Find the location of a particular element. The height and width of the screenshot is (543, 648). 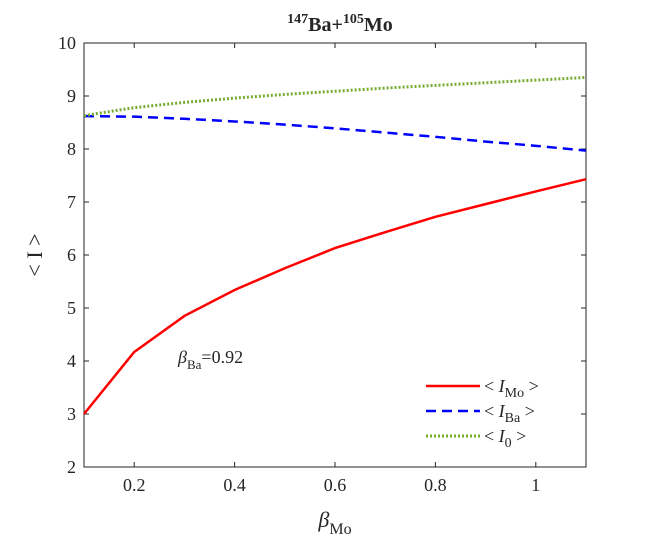

chart-title: 147Ba+105Mo is located at coordinates (340, 24).